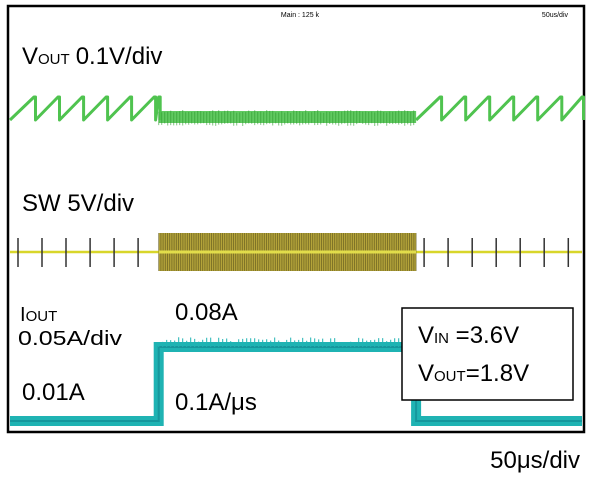 Image resolution: width=596 pixels, height=478 pixels. I want to click on high-current-label: 0.08A, so click(206, 312).